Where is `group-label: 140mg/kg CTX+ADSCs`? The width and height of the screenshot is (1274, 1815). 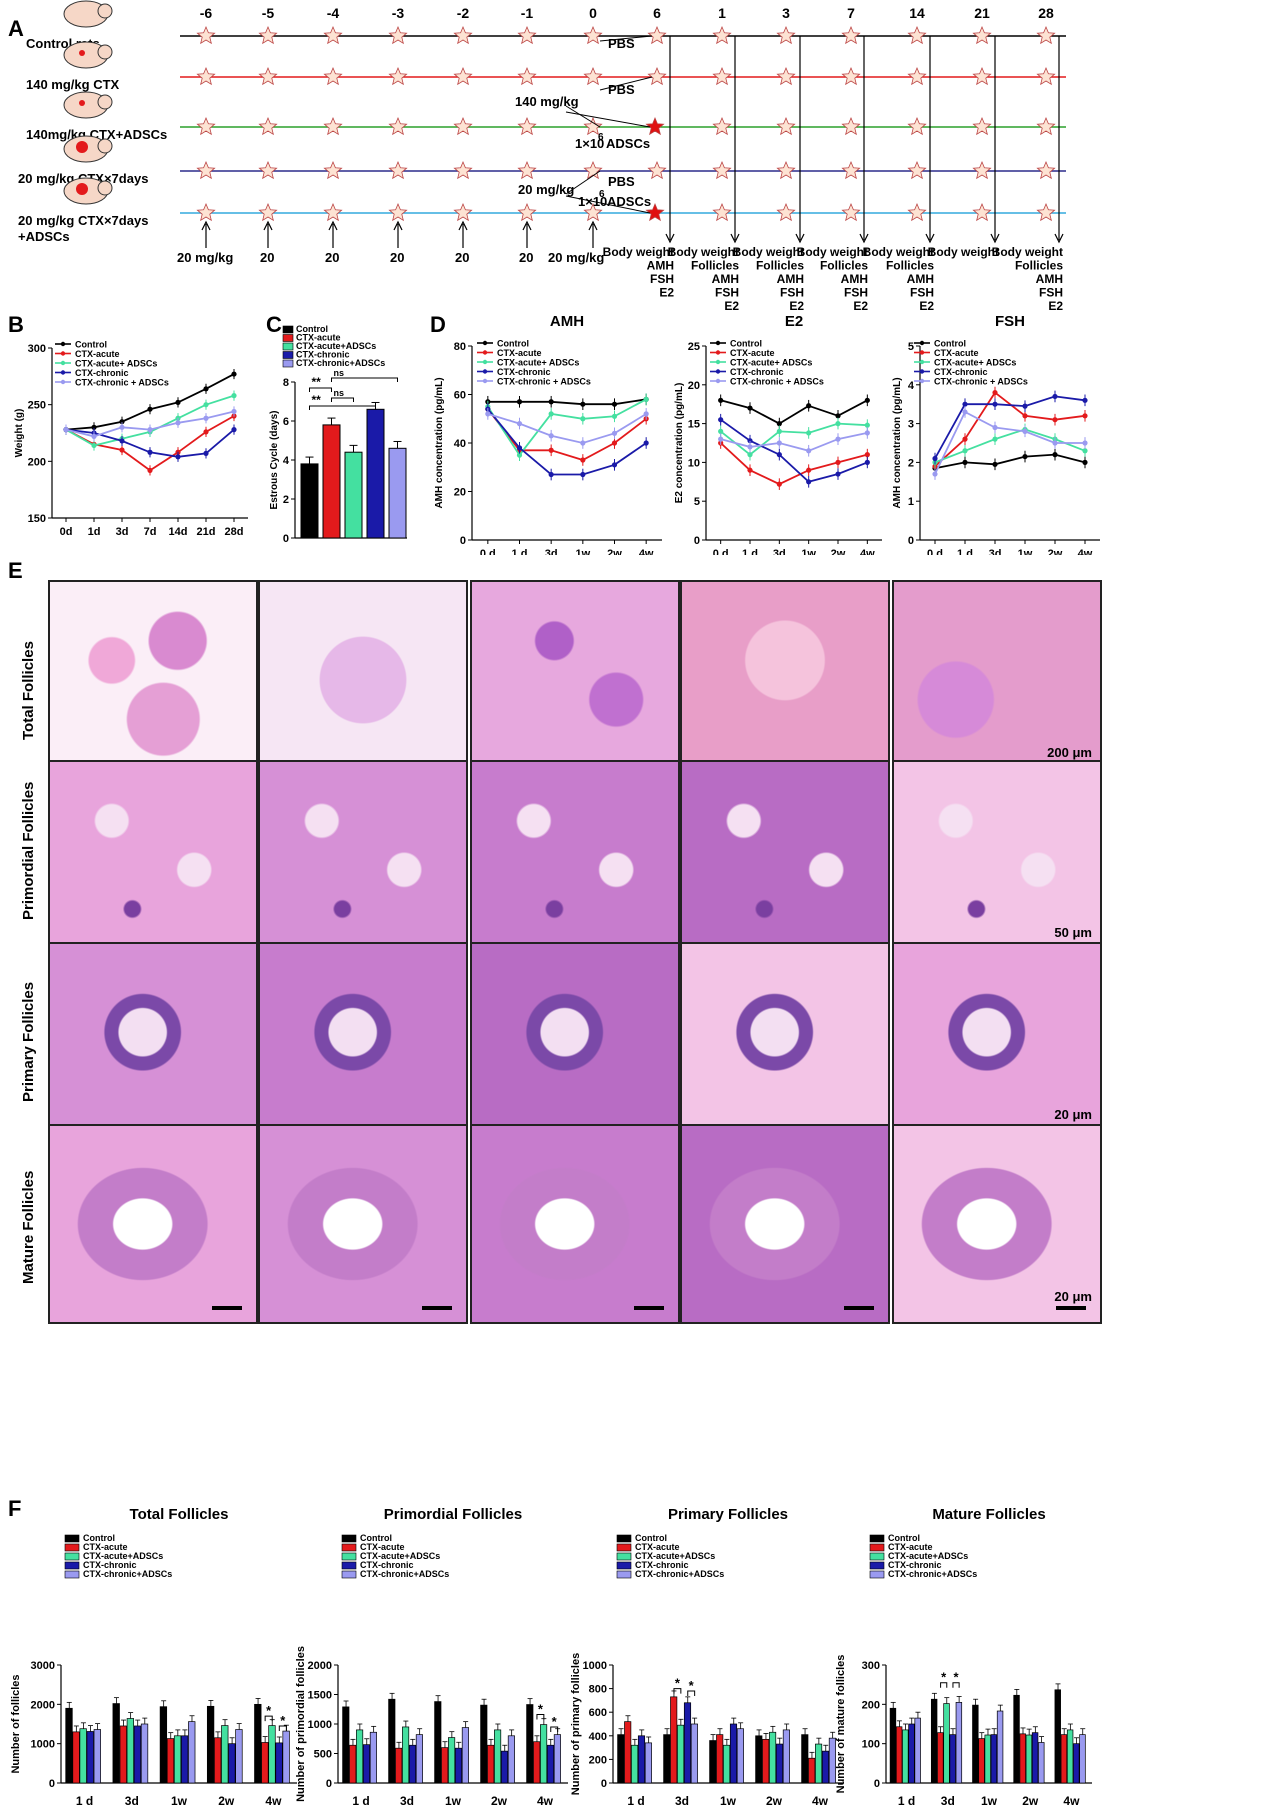 group-label: 140mg/kg CTX+ADSCs is located at coordinates (96, 134).